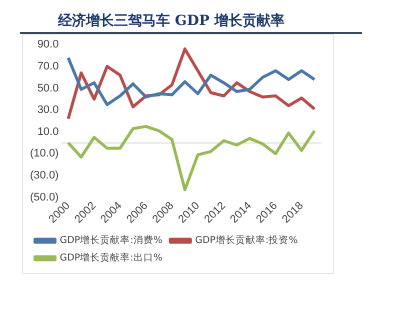 The width and height of the screenshot is (405, 327). I want to click on y-tick-label: 30.0, so click(48, 110).